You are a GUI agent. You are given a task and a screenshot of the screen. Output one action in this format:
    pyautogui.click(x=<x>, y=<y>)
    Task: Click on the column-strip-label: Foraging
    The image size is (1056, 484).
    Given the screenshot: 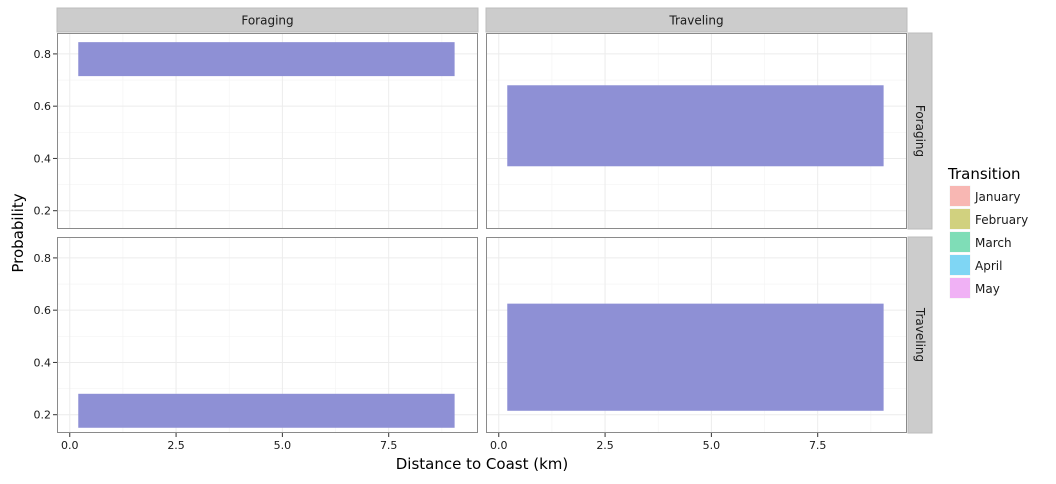 What is the action you would take?
    pyautogui.click(x=267, y=21)
    